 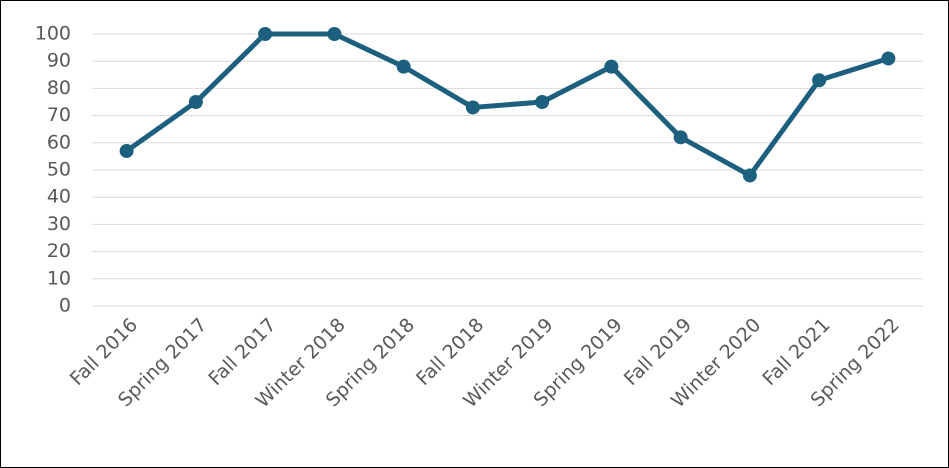 I want to click on y-tick-label: 50, so click(x=59, y=170).